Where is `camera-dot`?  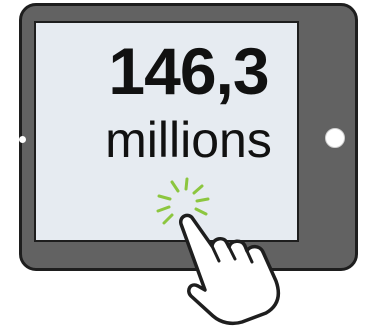
camera-dot is located at coordinates (22, 139).